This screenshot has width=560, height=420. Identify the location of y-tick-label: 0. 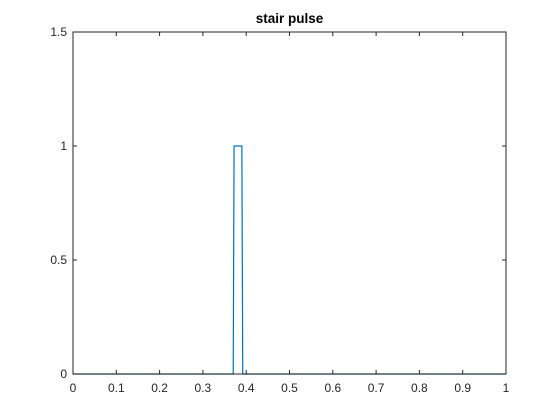
(63, 374).